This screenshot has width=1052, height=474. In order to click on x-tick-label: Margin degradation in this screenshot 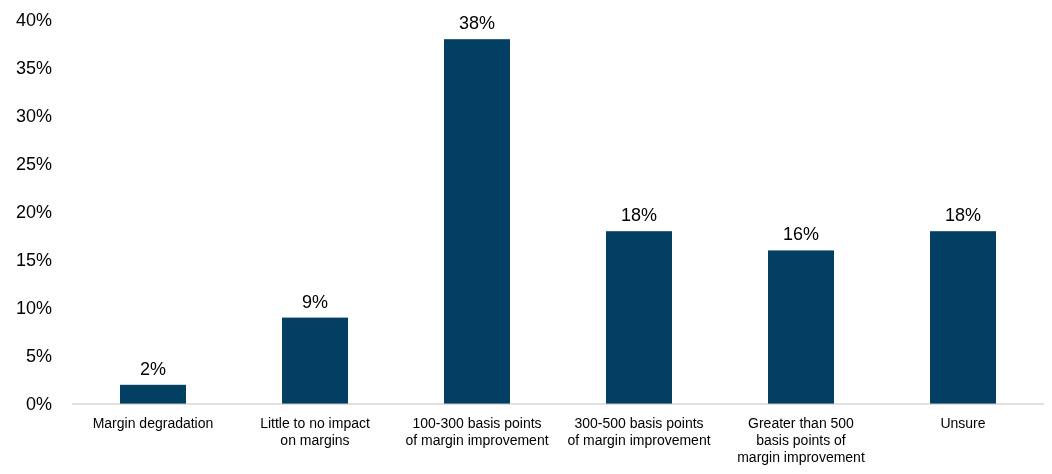, I will do `click(153, 423)`.